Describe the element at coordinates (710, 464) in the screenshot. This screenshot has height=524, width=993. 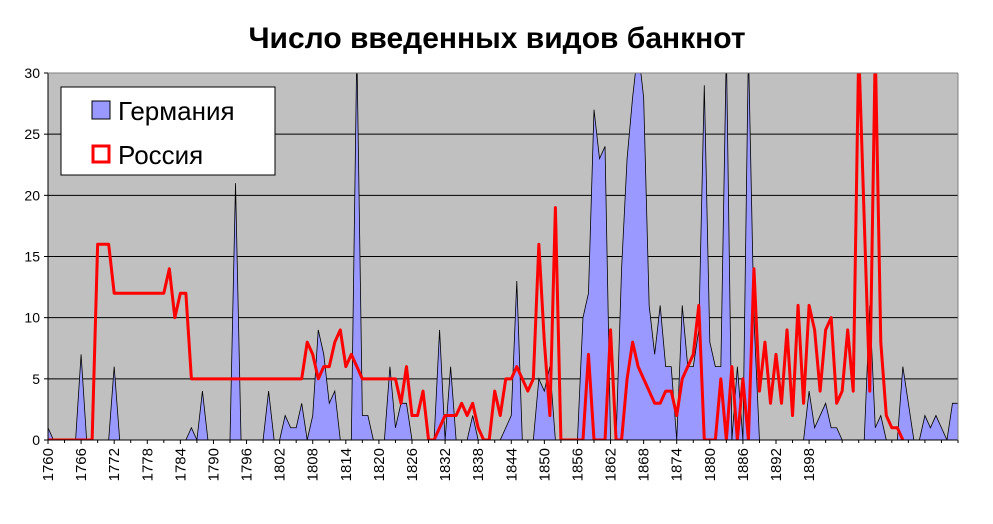
I see `x-tick-label: 1880` at that location.